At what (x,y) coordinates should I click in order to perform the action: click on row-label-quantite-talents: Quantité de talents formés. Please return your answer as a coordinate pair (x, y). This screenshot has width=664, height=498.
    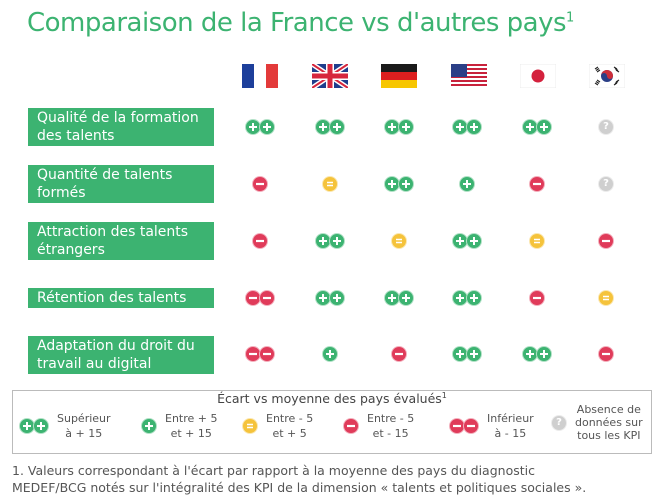
    Looking at the image, I should click on (121, 184).